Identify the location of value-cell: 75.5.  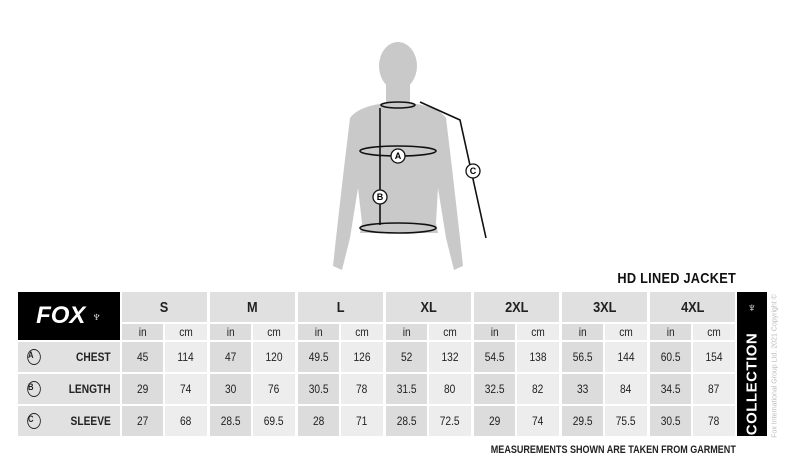
(626, 421).